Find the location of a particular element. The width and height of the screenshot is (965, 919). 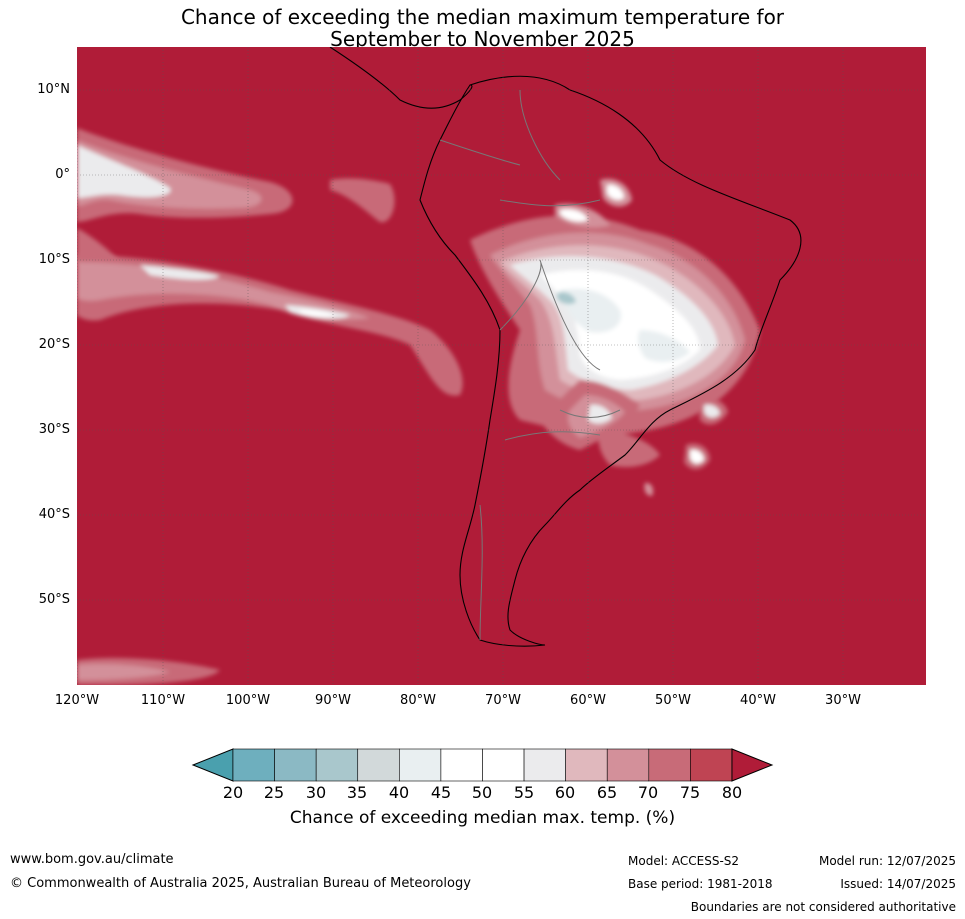

lat-label: 30°S is located at coordinates (54, 429).